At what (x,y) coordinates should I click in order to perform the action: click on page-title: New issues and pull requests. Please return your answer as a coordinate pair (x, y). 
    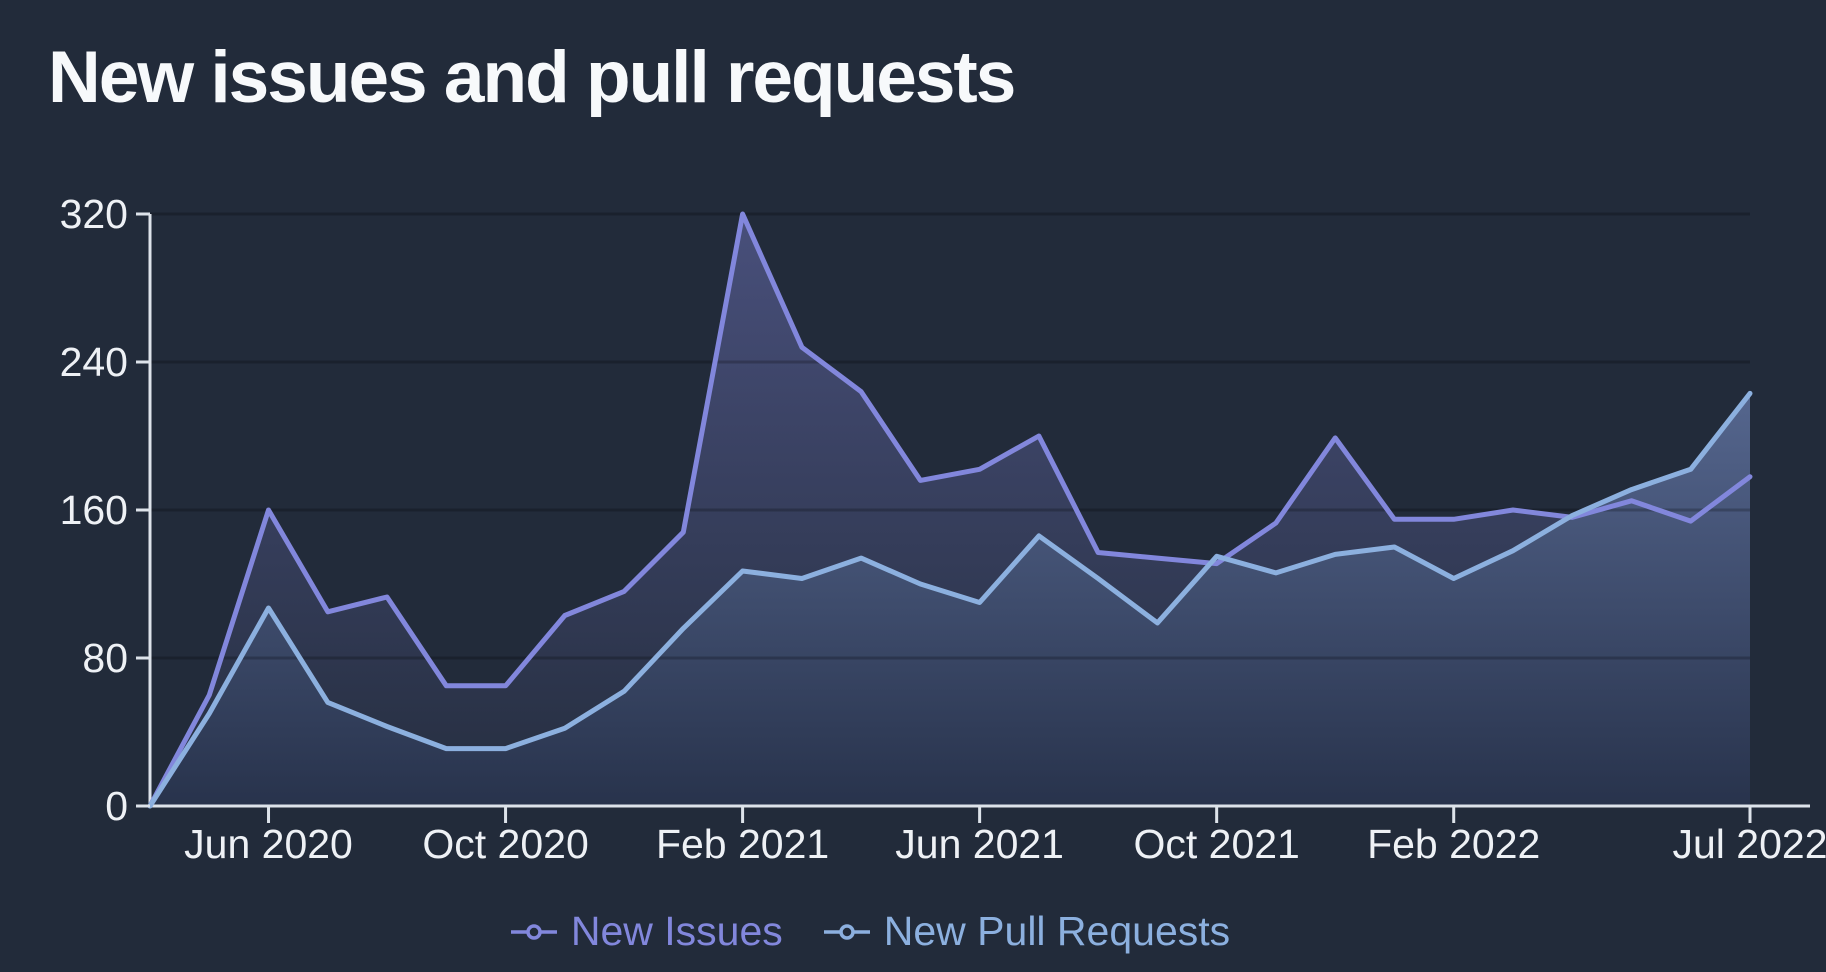
    Looking at the image, I should click on (532, 77).